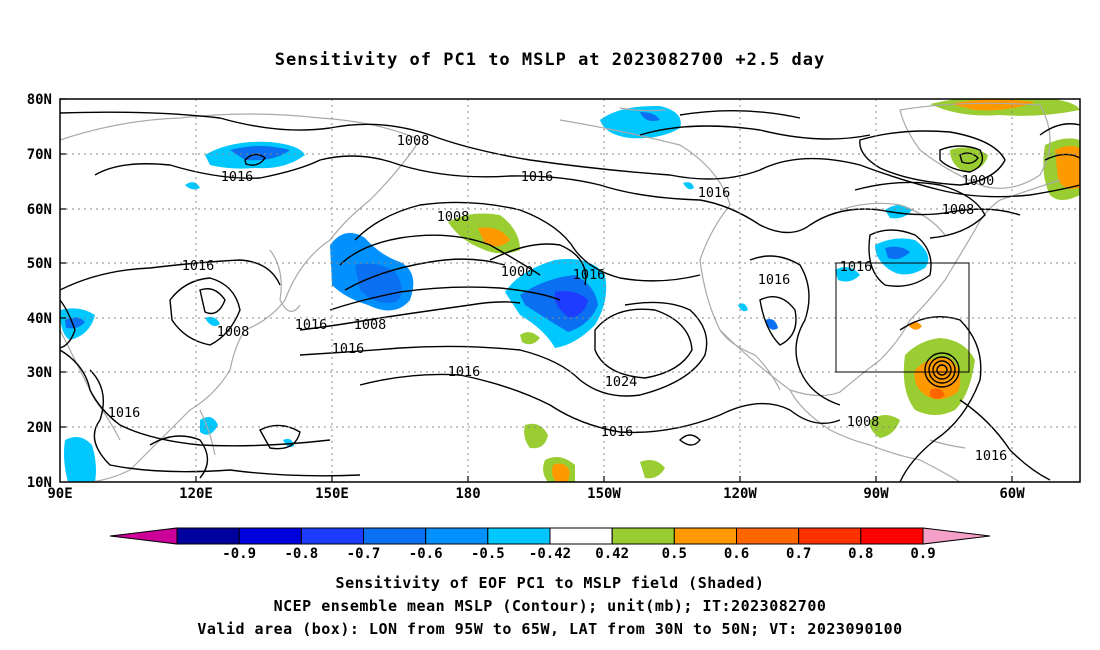 The height and width of the screenshot is (650, 1100). I want to click on colorbar-label: 0.8, so click(860, 554).